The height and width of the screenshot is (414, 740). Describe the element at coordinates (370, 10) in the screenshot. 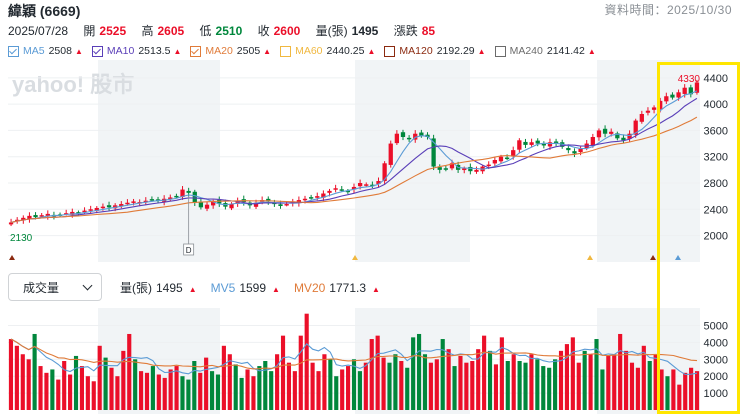

I see `quote-header: 緯穎 (6669) 資料時間：2025/10/30` at that location.